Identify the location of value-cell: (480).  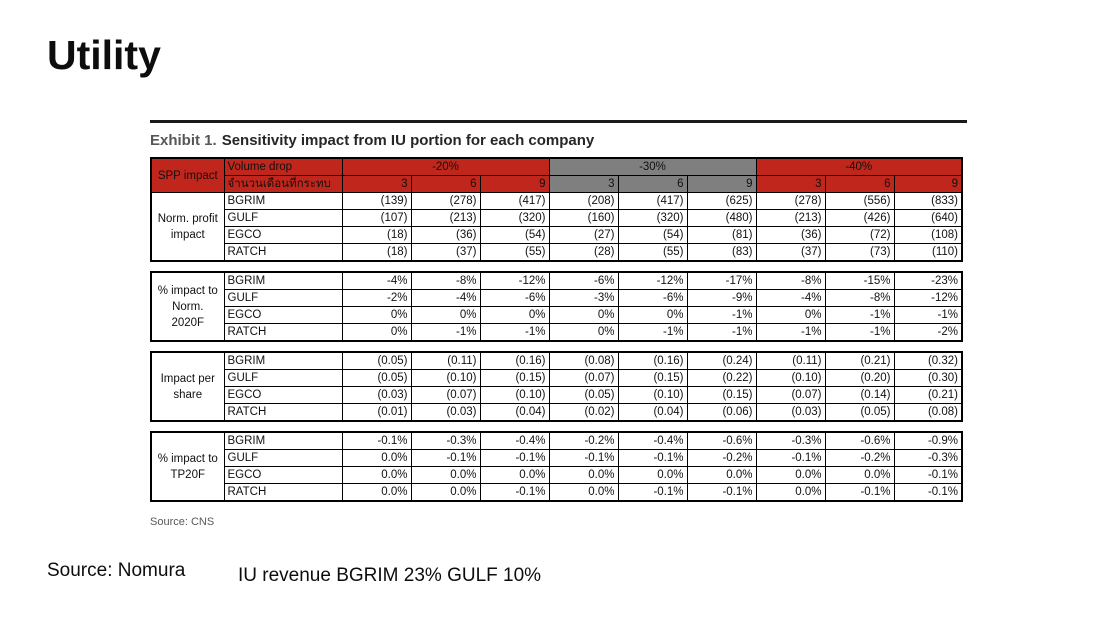
(721, 218).